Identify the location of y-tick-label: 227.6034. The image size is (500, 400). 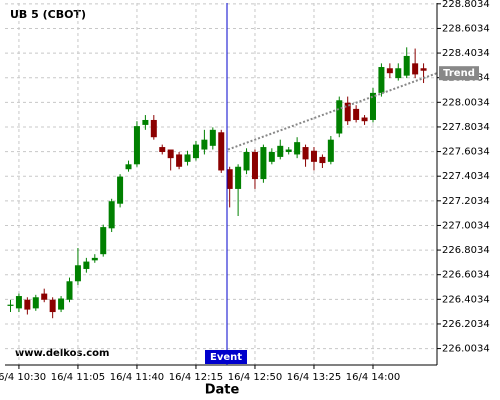
(466, 152).